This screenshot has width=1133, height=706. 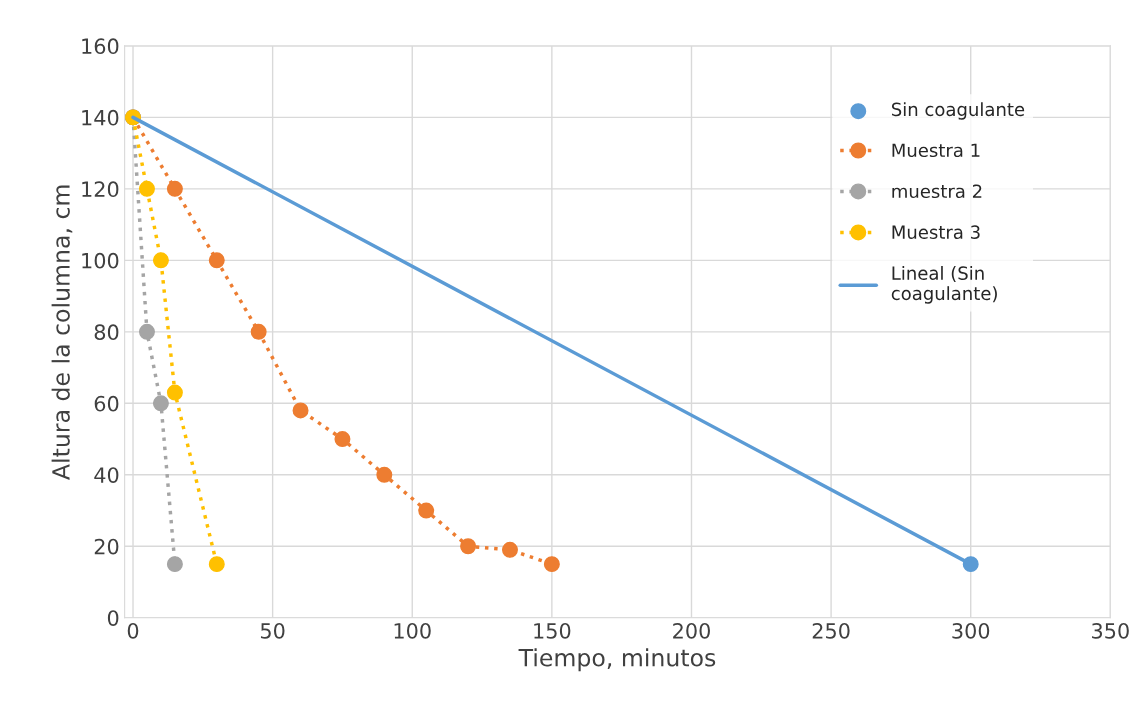 I want to click on x-tick-label: 350, so click(x=1110, y=630).